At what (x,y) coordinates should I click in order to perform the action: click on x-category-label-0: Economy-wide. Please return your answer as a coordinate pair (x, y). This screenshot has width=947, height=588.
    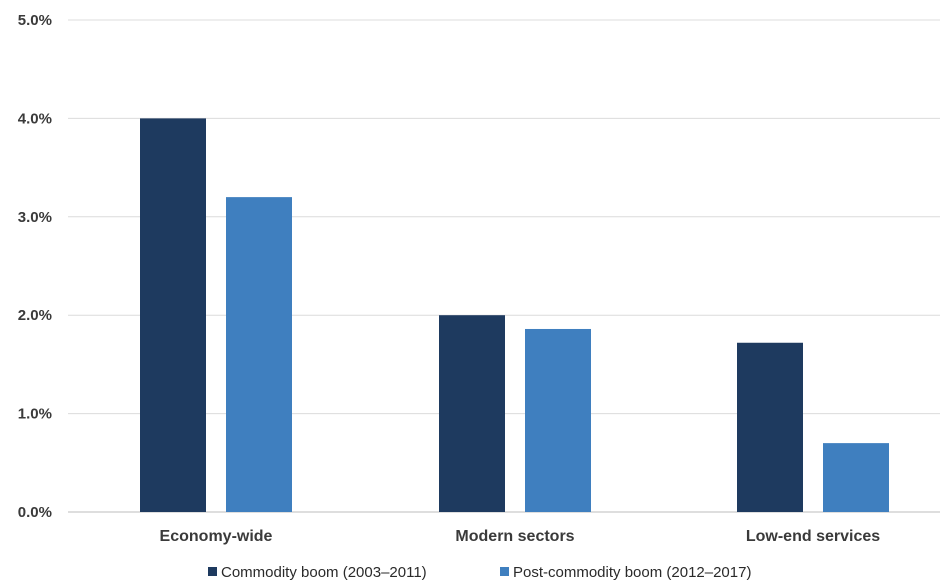
    Looking at the image, I should click on (216, 536).